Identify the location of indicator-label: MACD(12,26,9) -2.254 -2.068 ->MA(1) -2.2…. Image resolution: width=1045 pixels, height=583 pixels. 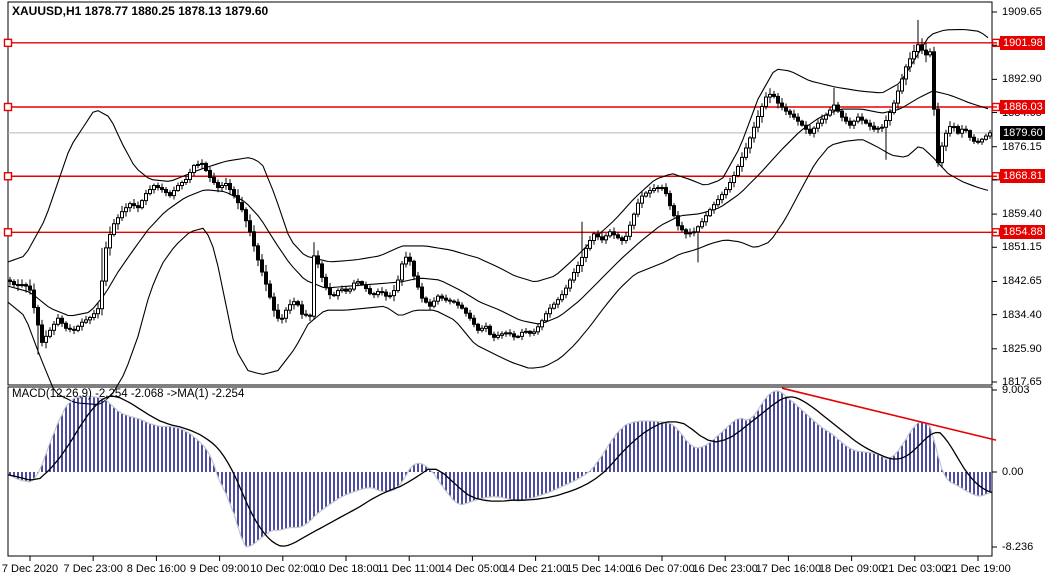
(128, 394).